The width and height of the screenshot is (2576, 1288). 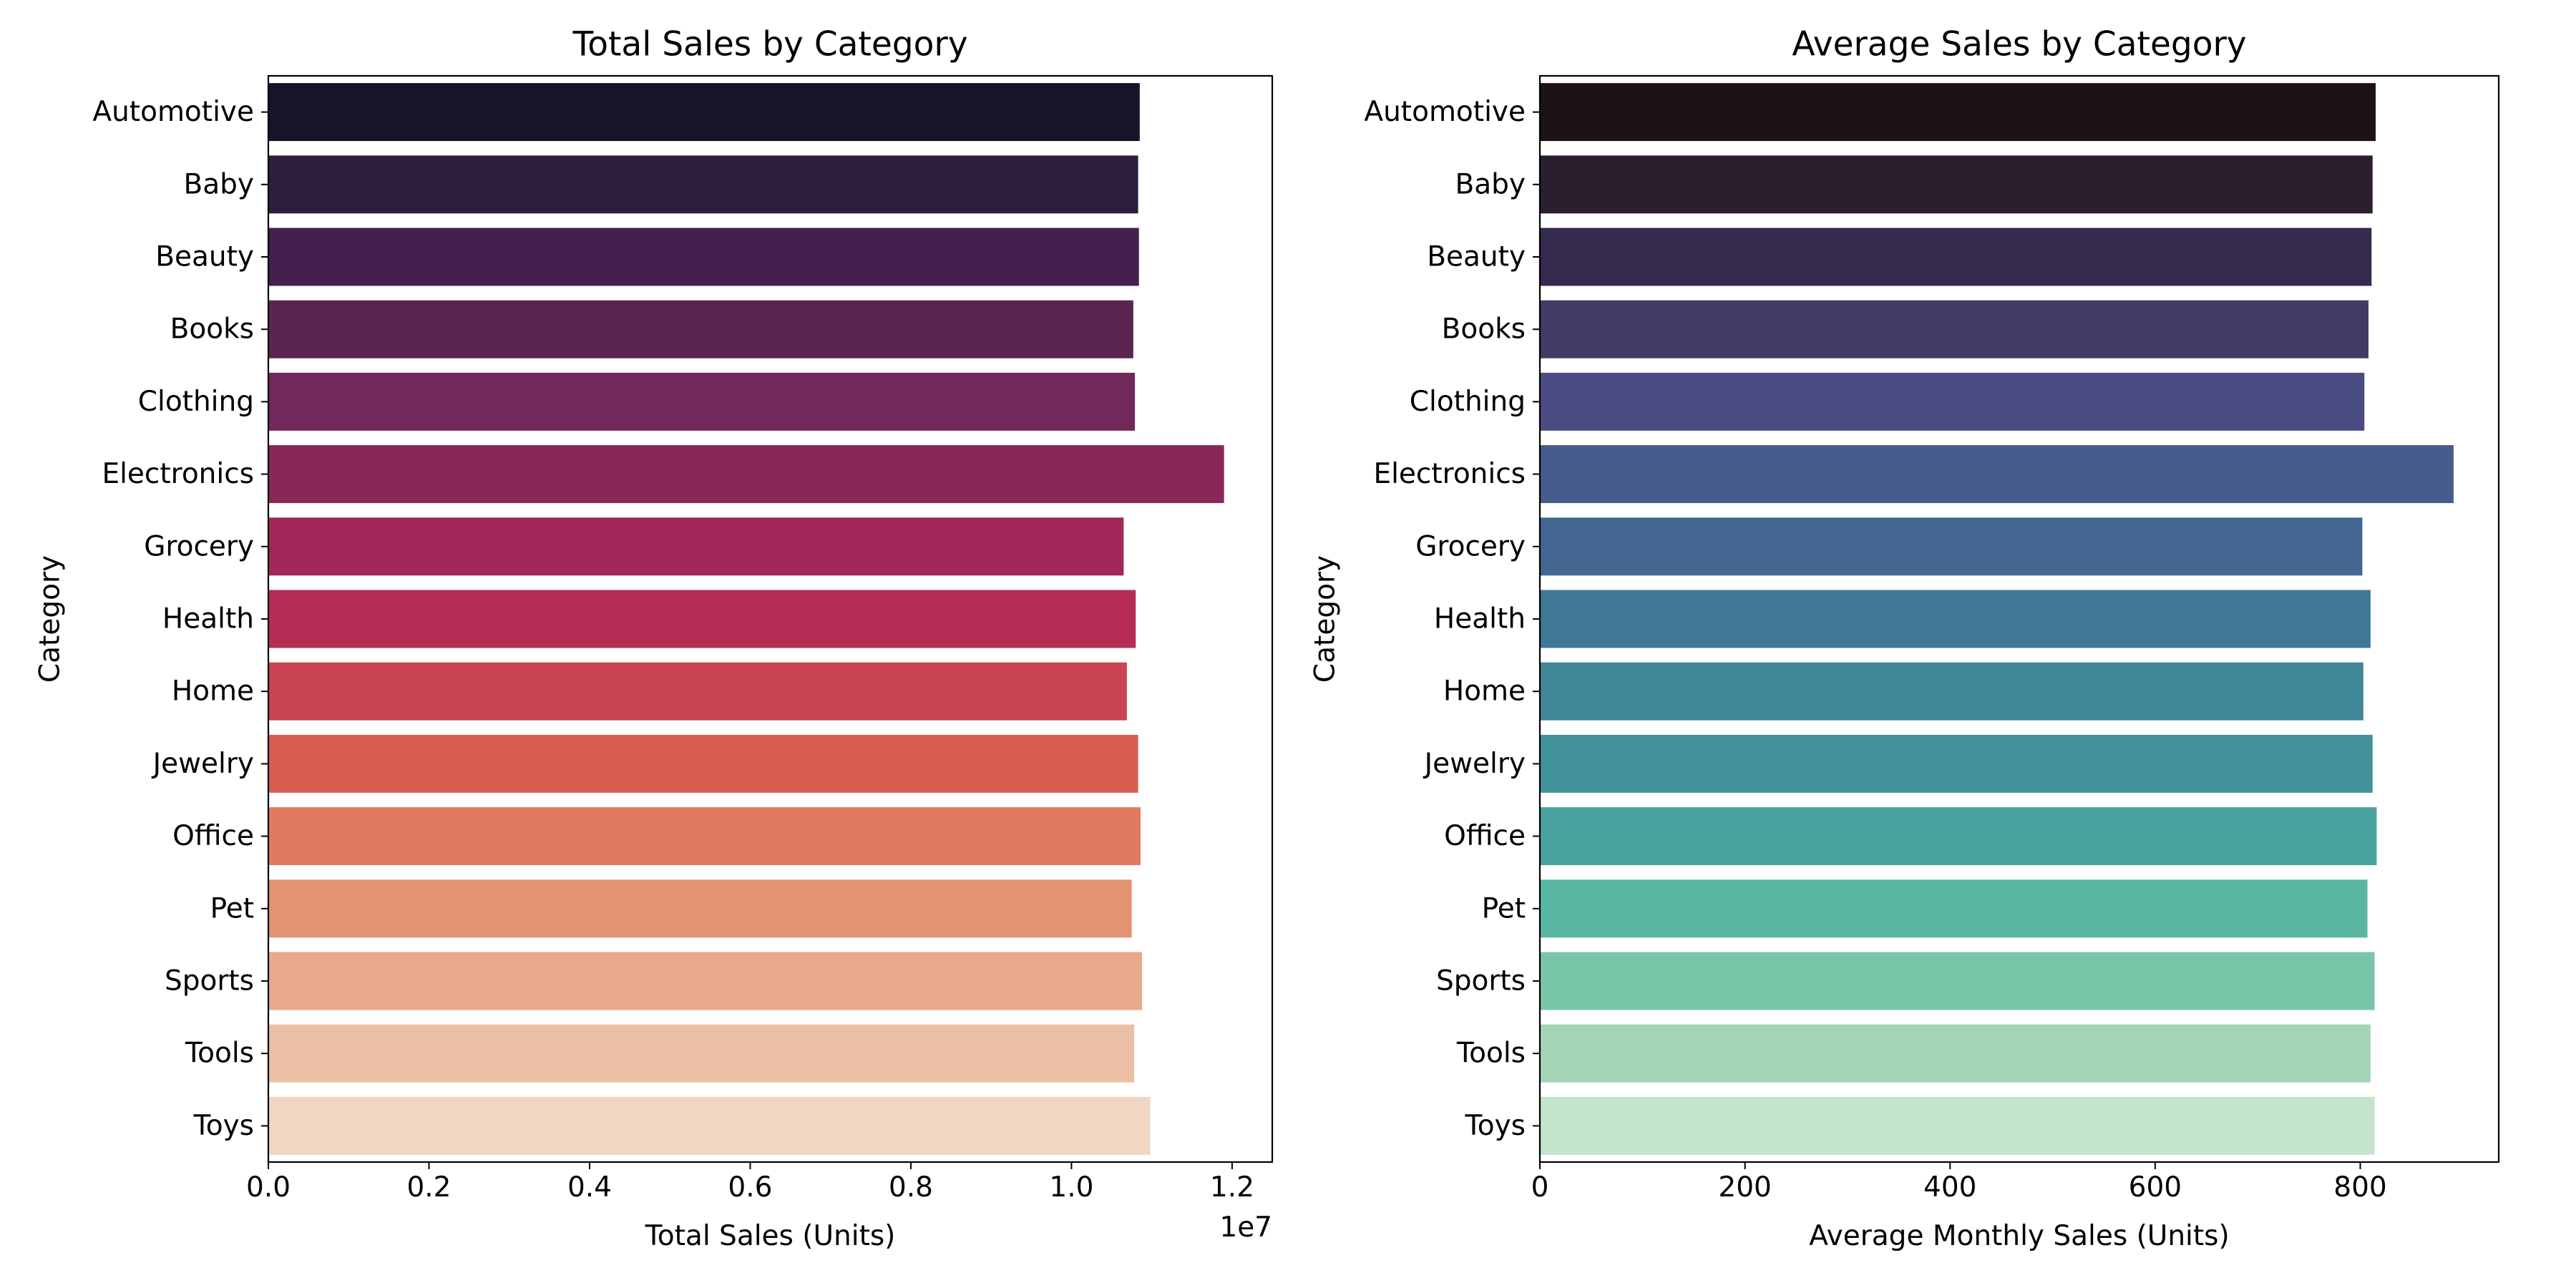 I want to click on x-tick-label: 0.4, so click(x=589, y=1187).